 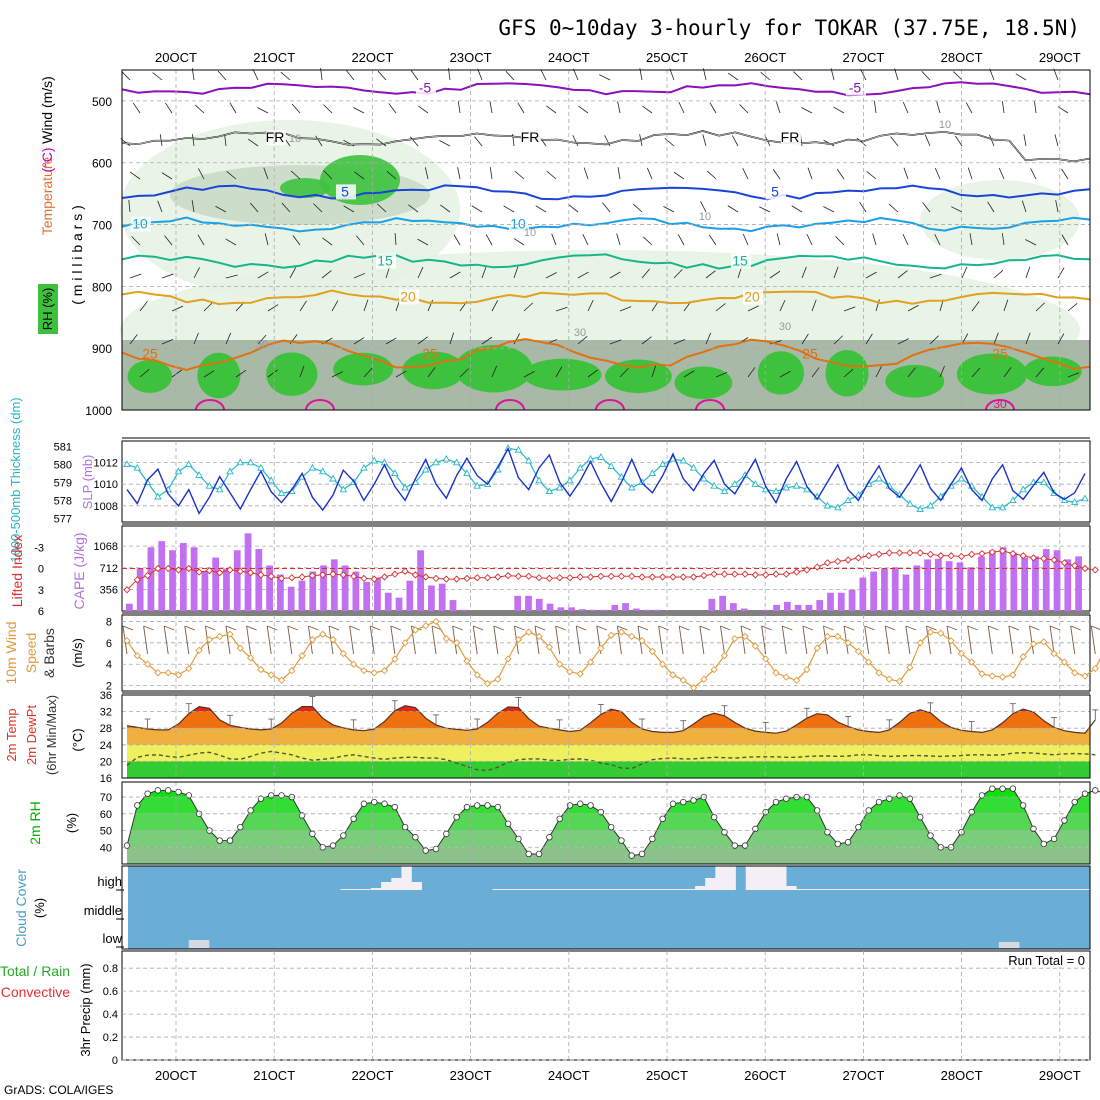 I want to click on date-label-bottom: 28OCT, so click(x=962, y=1075).